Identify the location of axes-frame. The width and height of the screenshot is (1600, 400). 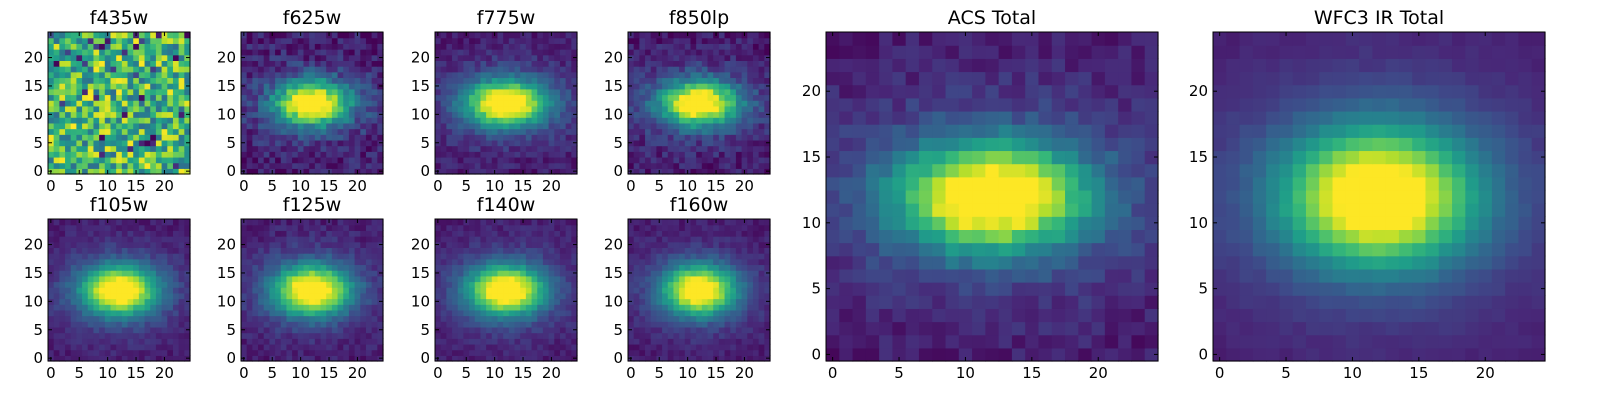
(119, 103).